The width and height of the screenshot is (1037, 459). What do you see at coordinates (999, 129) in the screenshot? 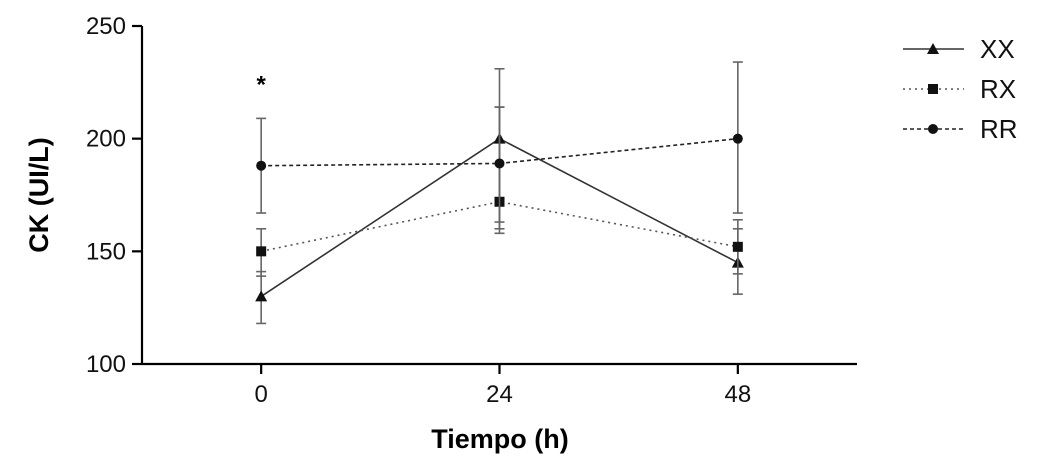
I see `legend-label: RR` at bounding box center [999, 129].